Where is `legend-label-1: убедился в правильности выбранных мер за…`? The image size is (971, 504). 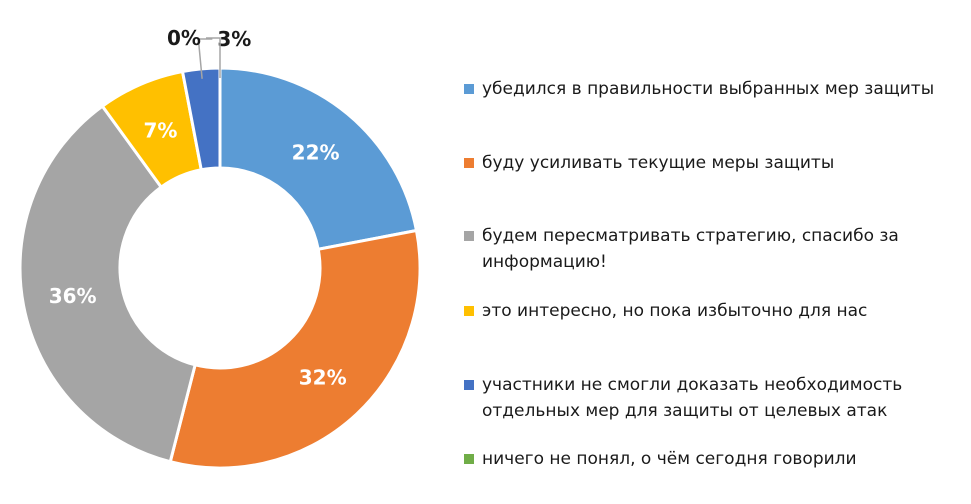
legend-label-1: убедился в правильности выбранных мер за… is located at coordinates (708, 89).